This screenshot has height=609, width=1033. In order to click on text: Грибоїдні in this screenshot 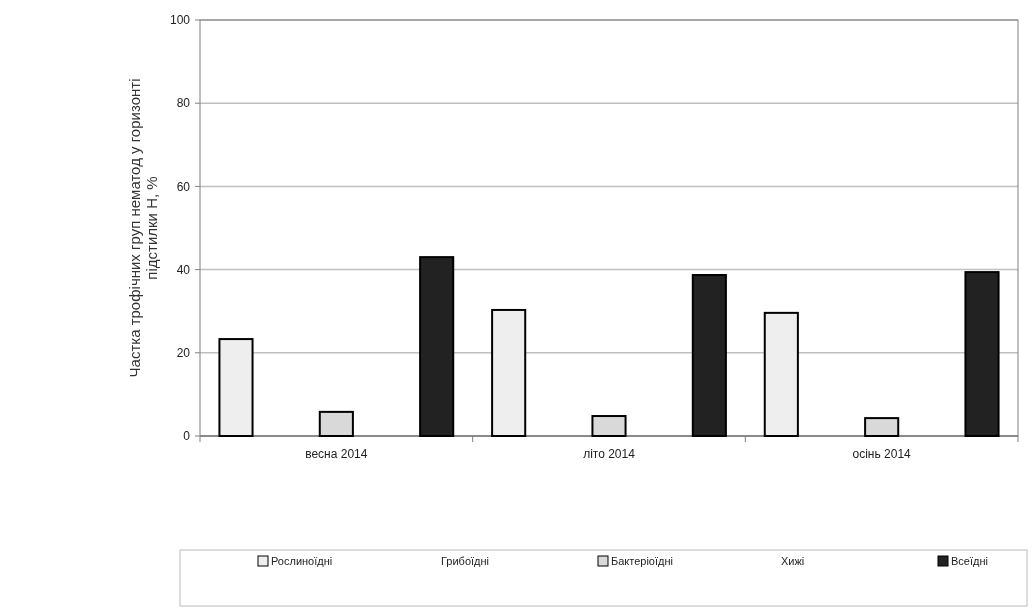, I will do `click(465, 561)`.